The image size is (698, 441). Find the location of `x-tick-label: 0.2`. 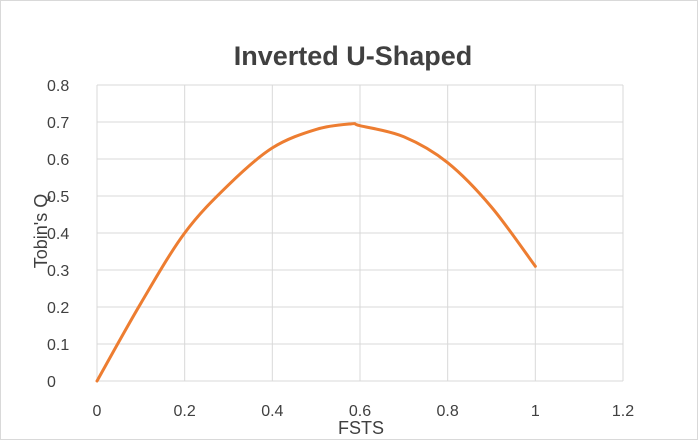

x-tick-label: 0.2 is located at coordinates (185, 411).